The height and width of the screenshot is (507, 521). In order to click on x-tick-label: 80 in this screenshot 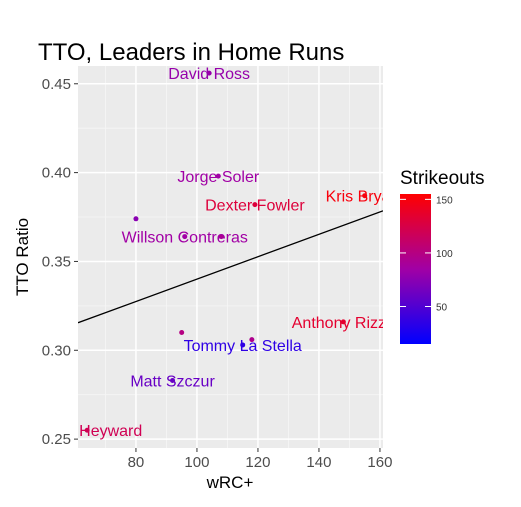, I will do `click(136, 462)`.